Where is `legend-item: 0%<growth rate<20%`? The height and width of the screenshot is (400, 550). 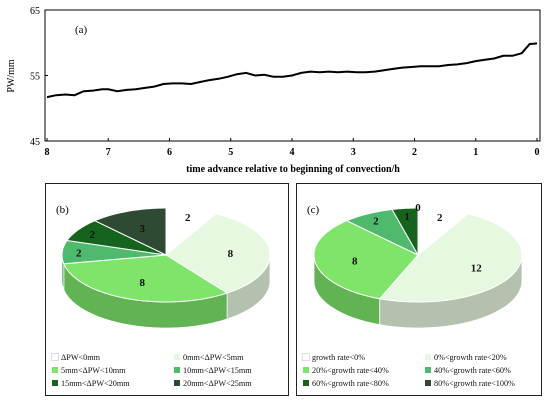
legend-item: 0%<growth rate<20% is located at coordinates (466, 357).